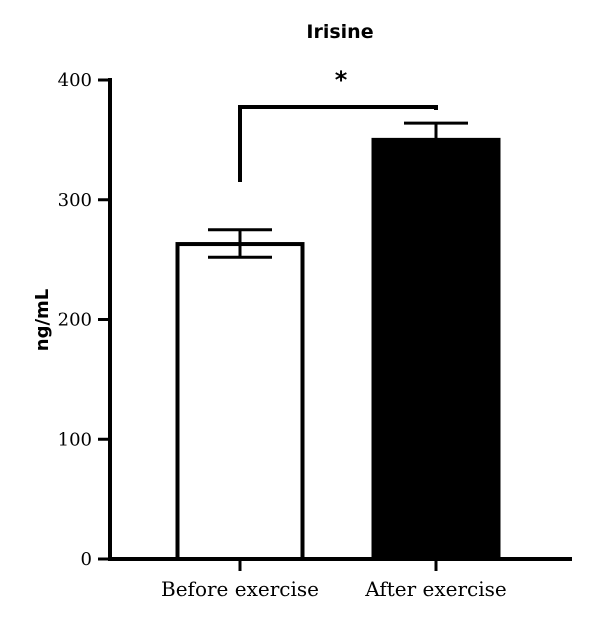 This screenshot has height=626, width=600. I want to click on y-tick-label-200: 200, so click(75, 320).